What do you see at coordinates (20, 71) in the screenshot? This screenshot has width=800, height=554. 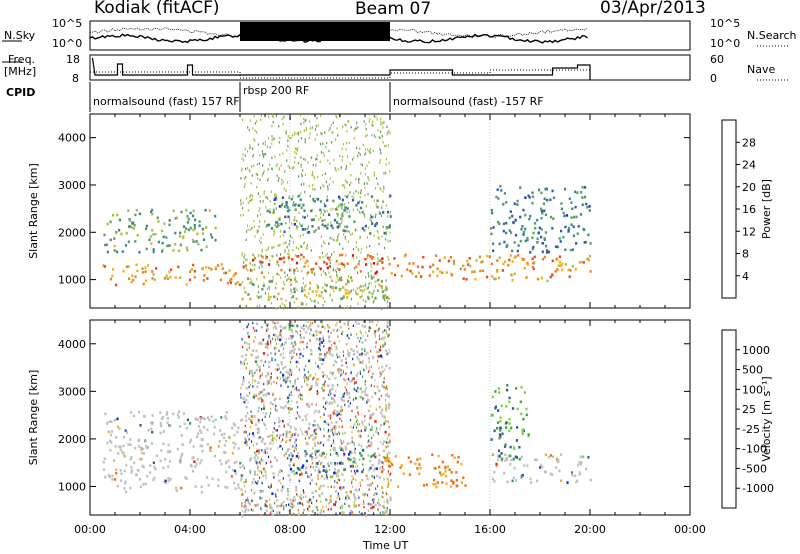 I see `freq-unit-label: [MHz]` at bounding box center [20, 71].